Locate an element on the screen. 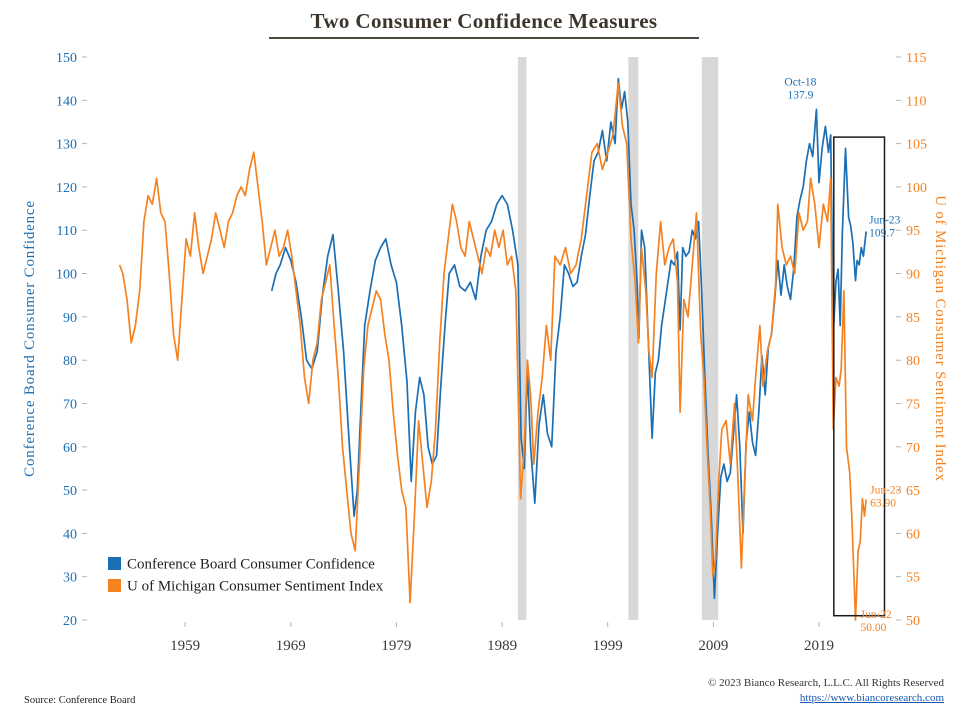 Image resolution: width=968 pixels, height=712 pixels. left-axis-tick-label: 20 is located at coordinates (70, 621).